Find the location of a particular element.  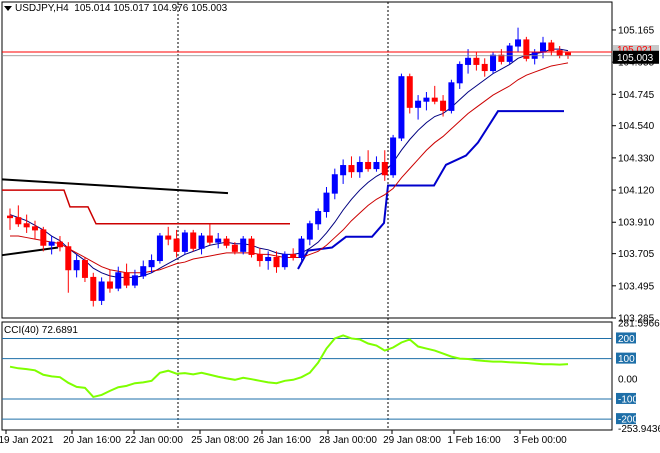

y-tick-label: 104.330 is located at coordinates (636, 158).